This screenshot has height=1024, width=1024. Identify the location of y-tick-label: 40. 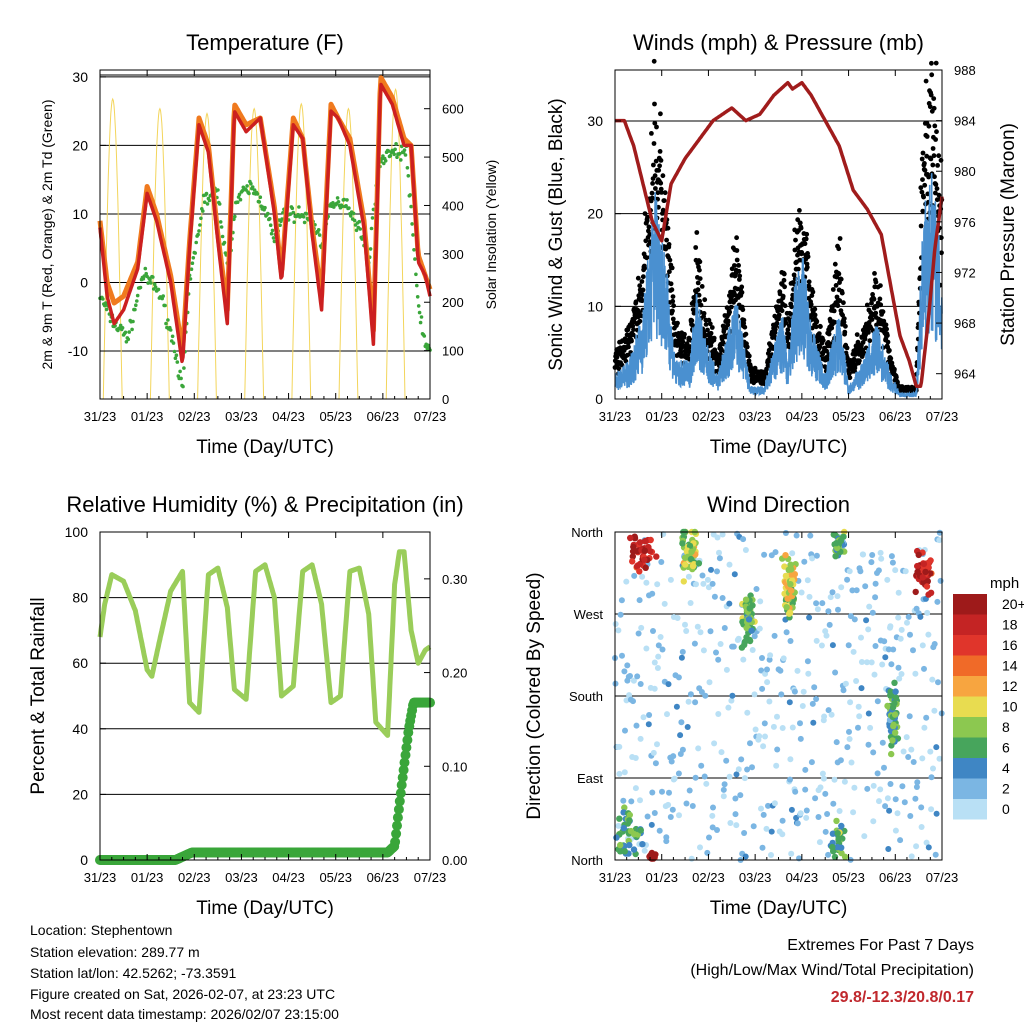
(80, 729).